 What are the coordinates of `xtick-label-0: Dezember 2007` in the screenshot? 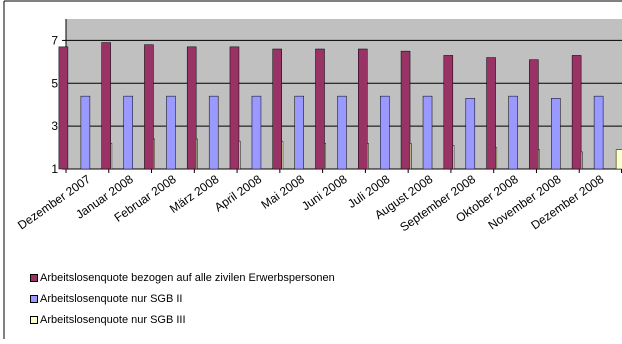 It's located at (54, 202).